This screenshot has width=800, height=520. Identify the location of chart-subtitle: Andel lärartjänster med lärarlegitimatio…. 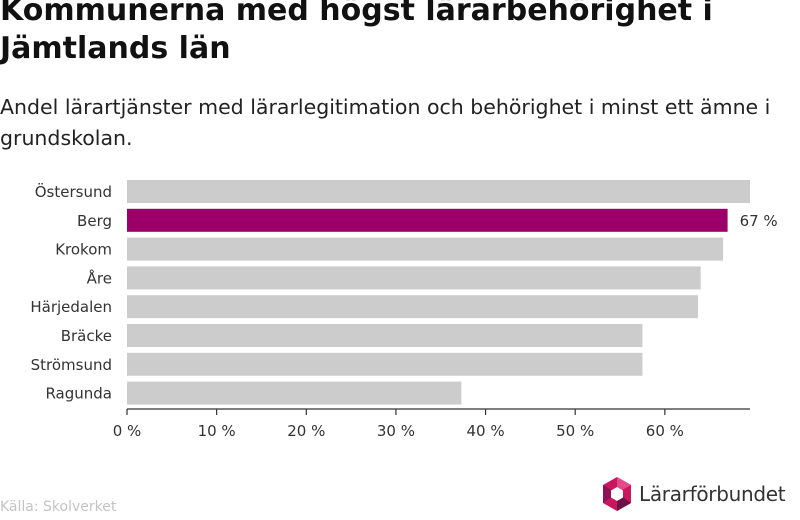
(385, 122).